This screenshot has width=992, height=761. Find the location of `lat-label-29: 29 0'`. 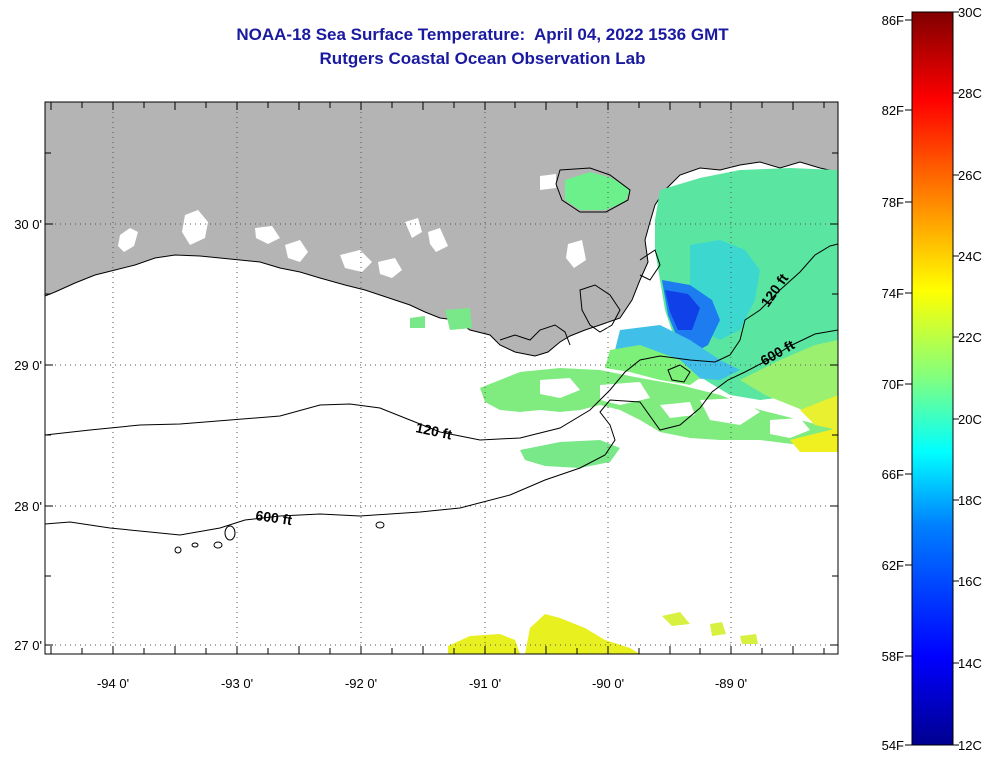

lat-label-29: 29 0' is located at coordinates (28, 365).